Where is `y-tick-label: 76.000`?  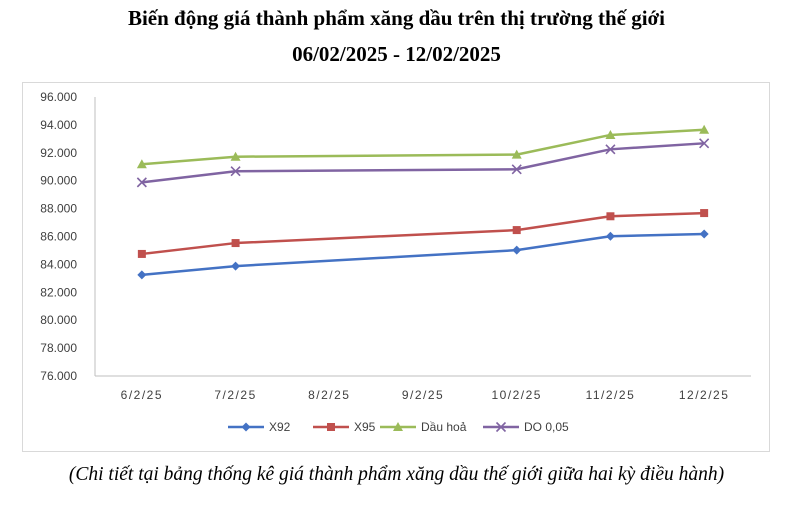
y-tick-label: 76.000 is located at coordinates (58, 376).